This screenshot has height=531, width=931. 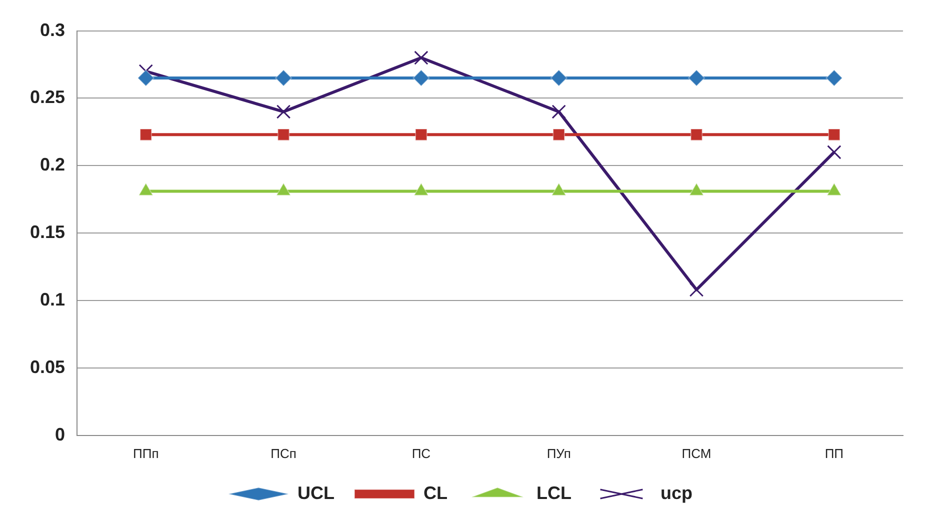 What do you see at coordinates (834, 453) in the screenshot?
I see `x-tick-label: ПП` at bounding box center [834, 453].